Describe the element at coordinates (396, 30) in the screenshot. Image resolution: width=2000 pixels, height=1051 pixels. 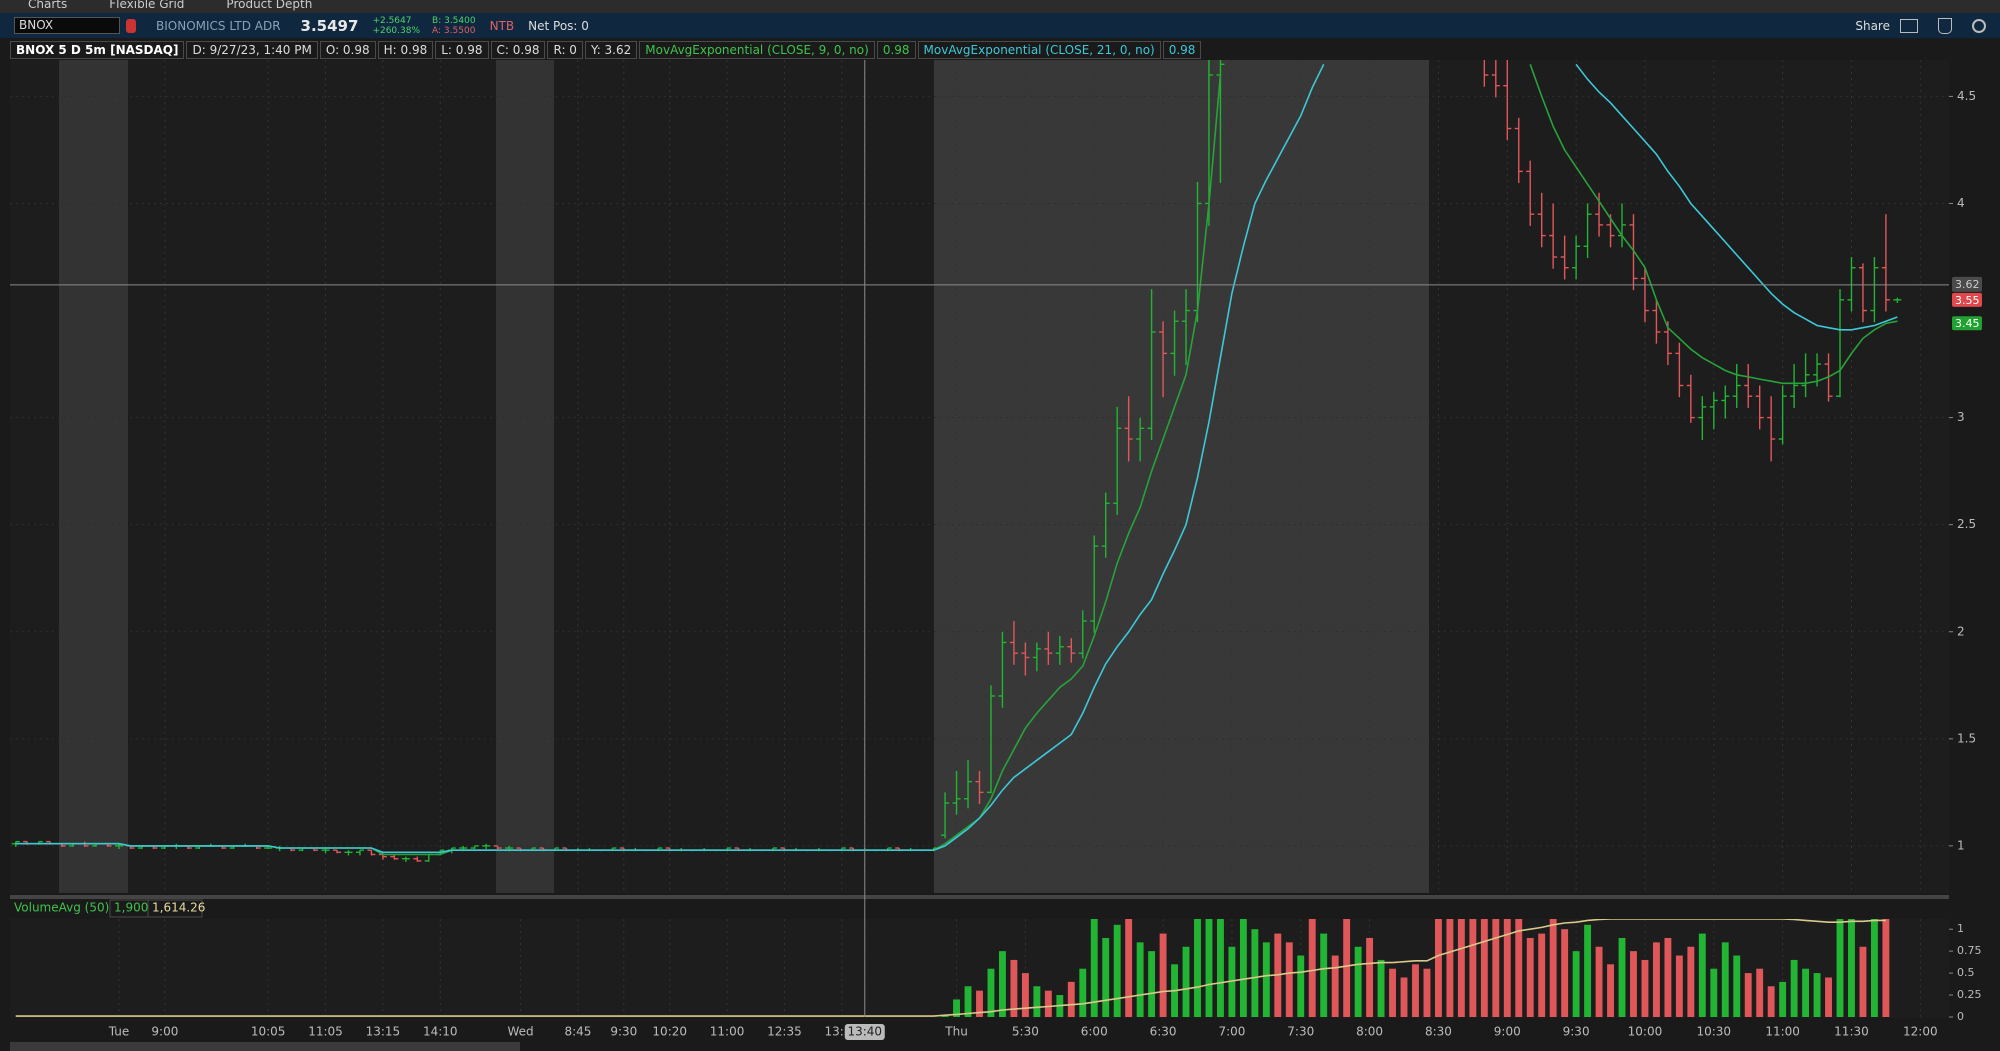
I see `change-percent: +260.38%` at that location.